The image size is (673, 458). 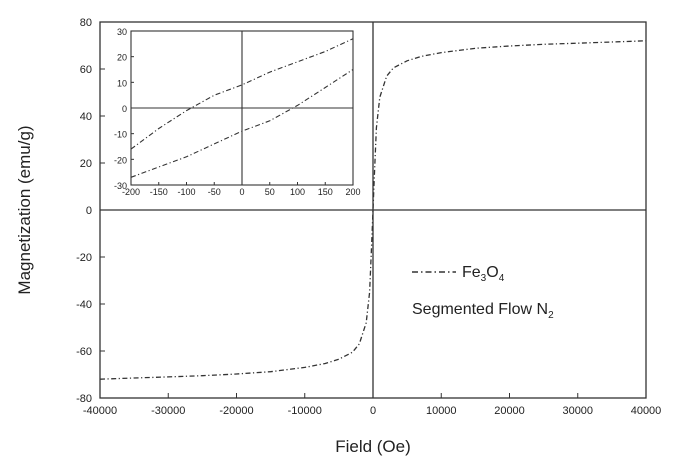 I want to click on main-x-tick-label: 20000, so click(x=509, y=411).